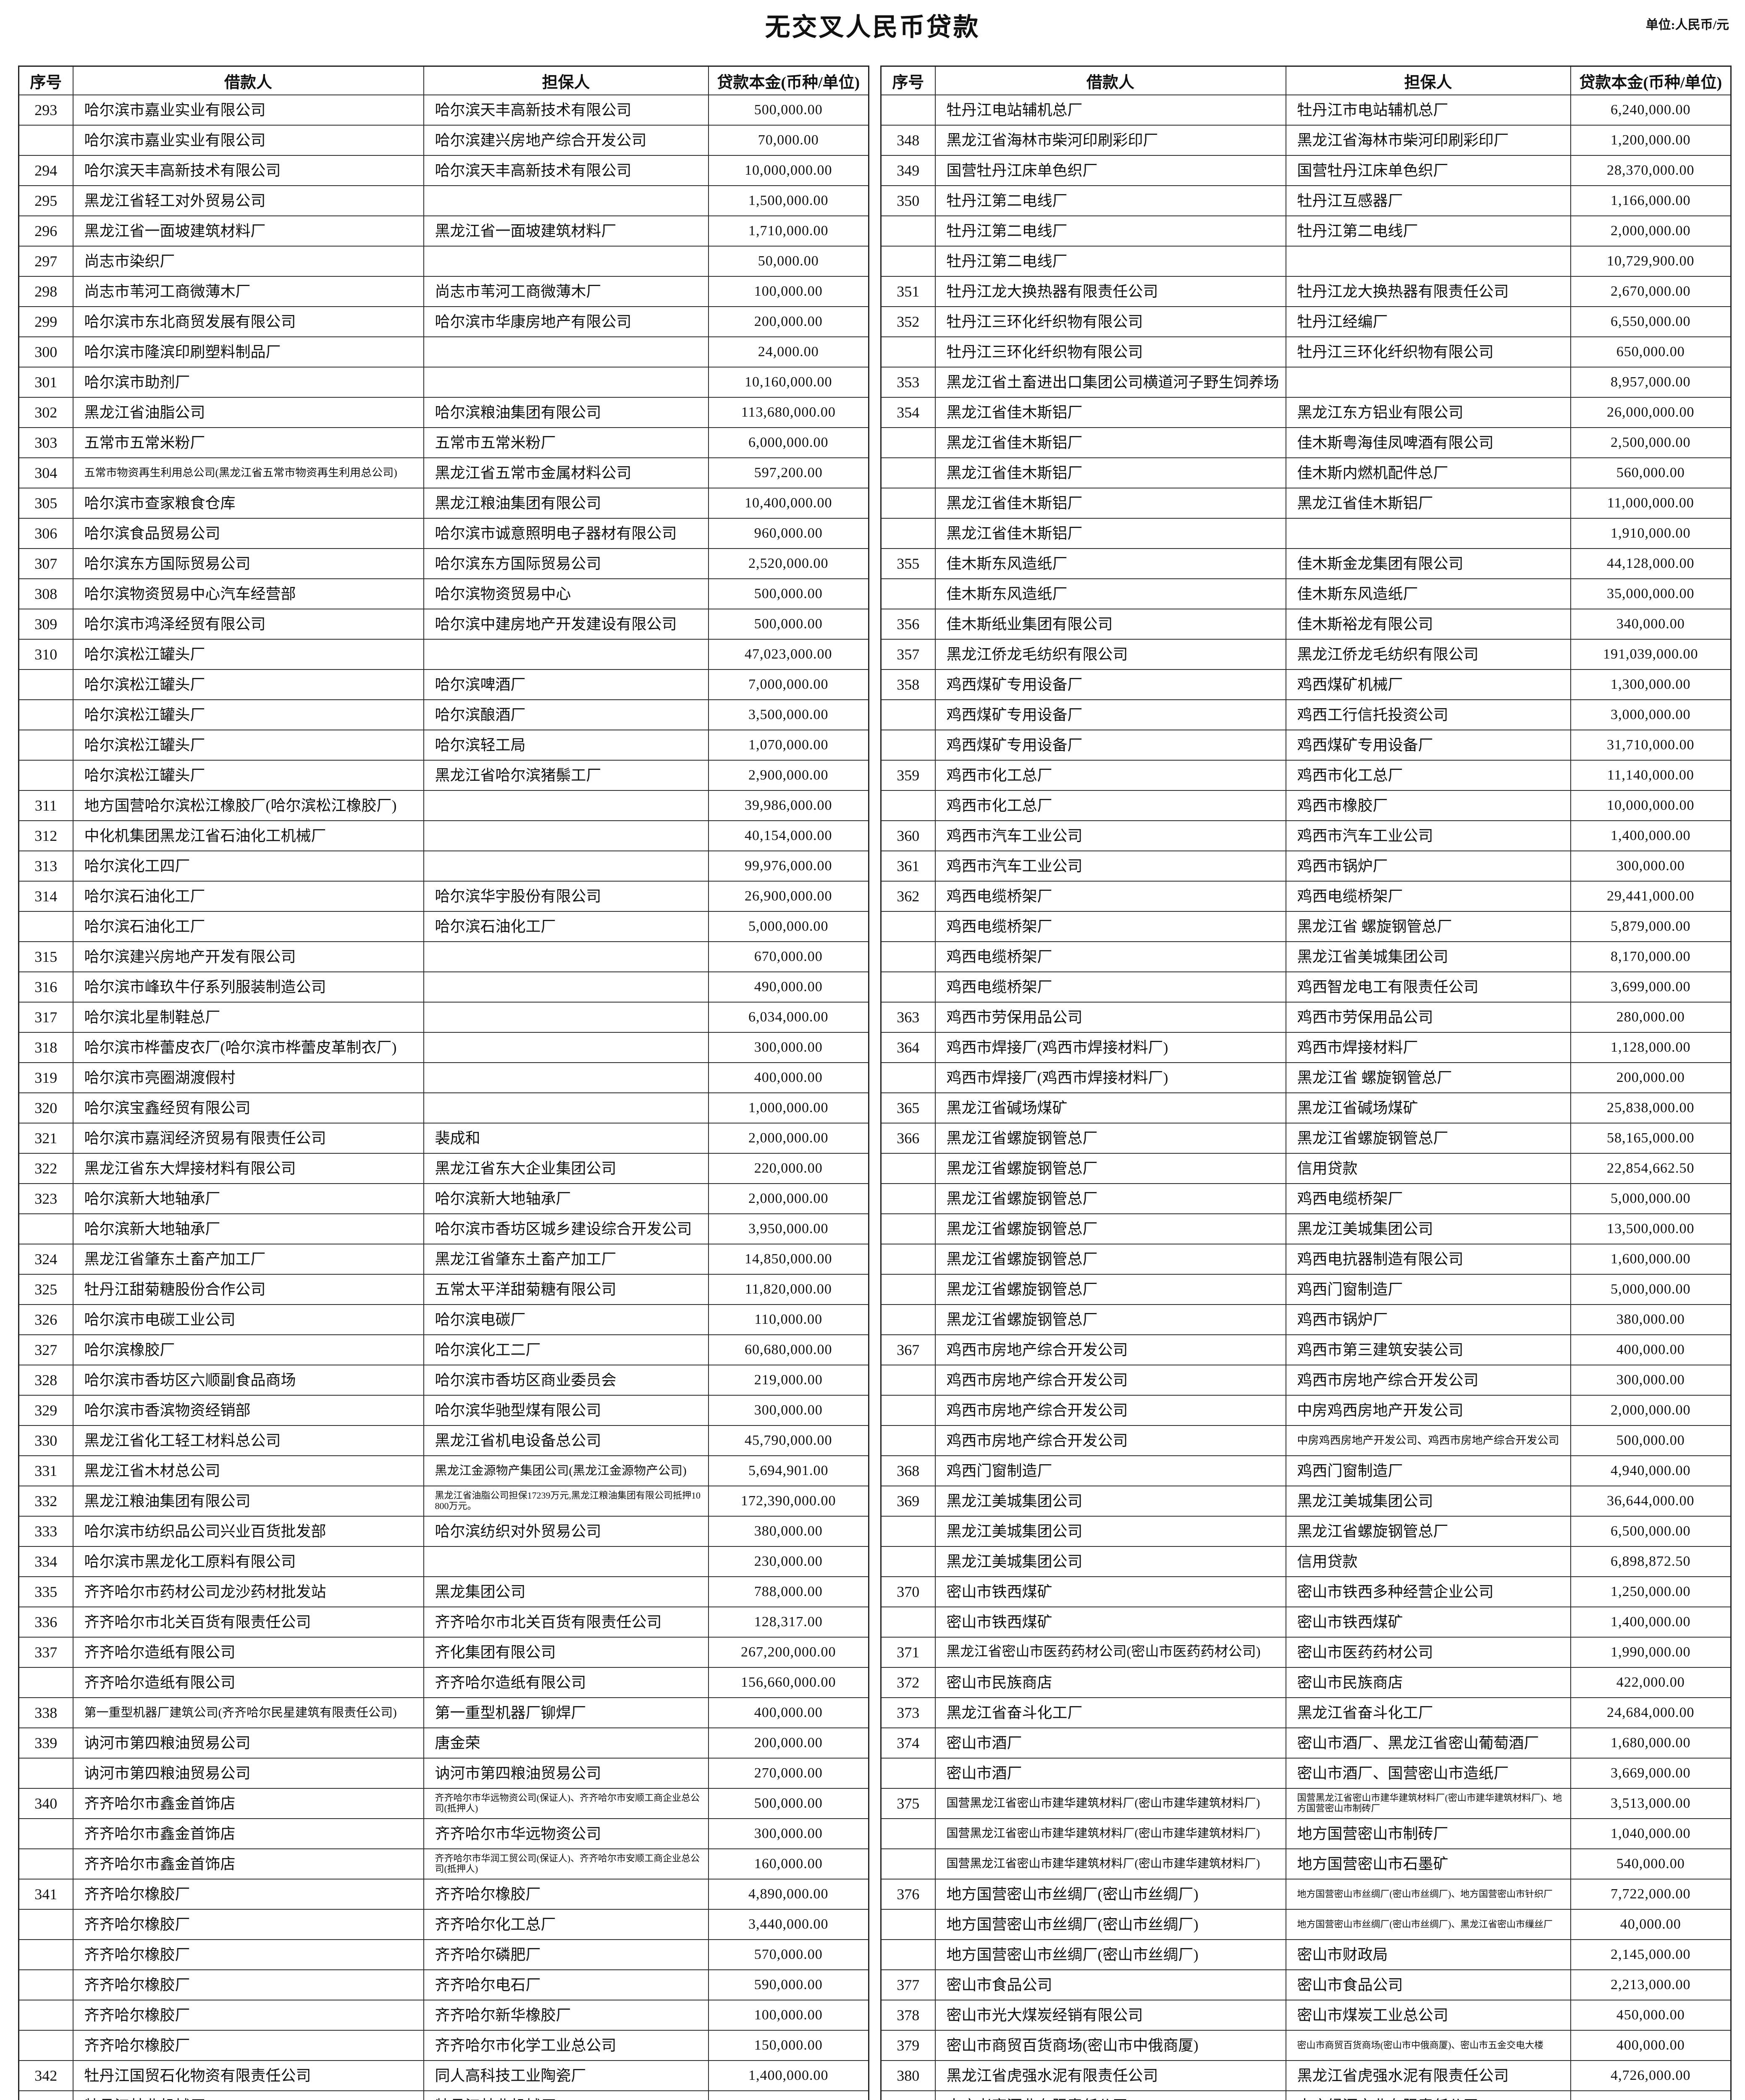 The width and height of the screenshot is (1745, 2100). What do you see at coordinates (45, 1622) in the screenshot?
I see `seq-cell: 336` at bounding box center [45, 1622].